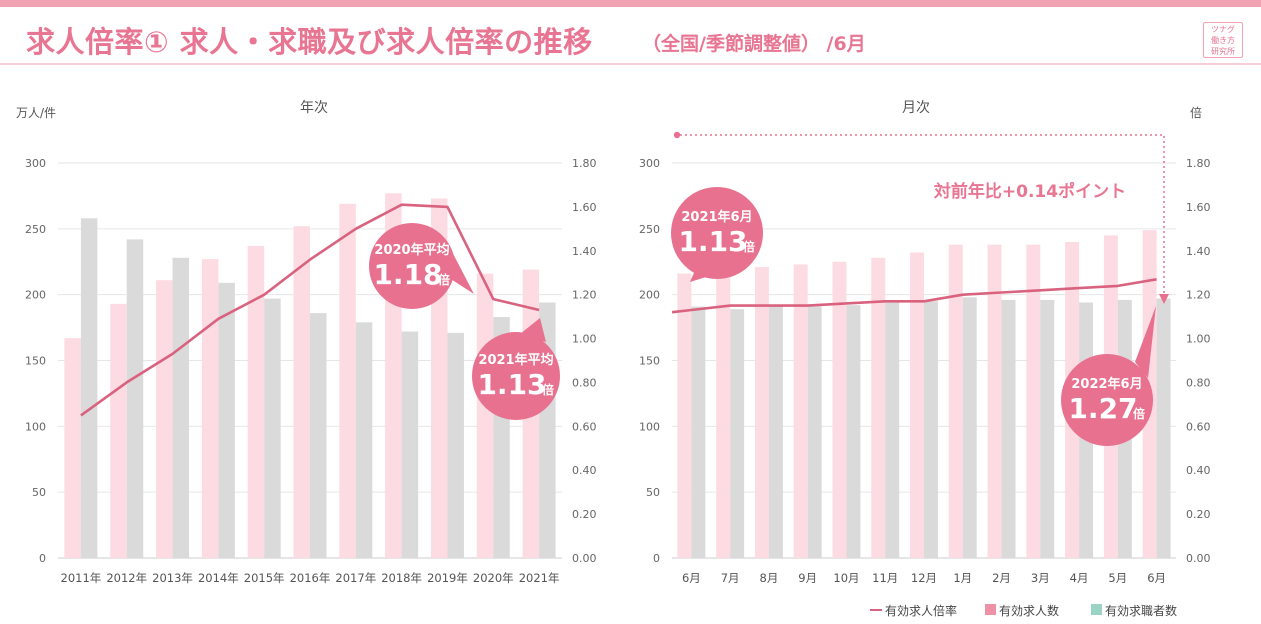  I want to click on x-tick-label: 2013年, so click(172, 578).